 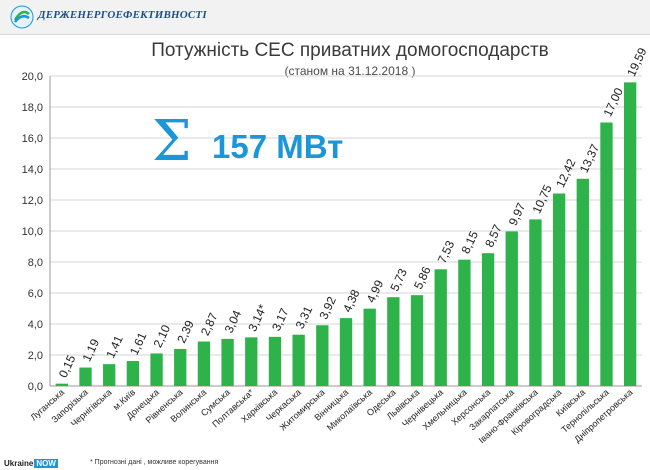 What do you see at coordinates (32, 77) in the screenshot?
I see `y-tick-label: 20,0` at bounding box center [32, 77].